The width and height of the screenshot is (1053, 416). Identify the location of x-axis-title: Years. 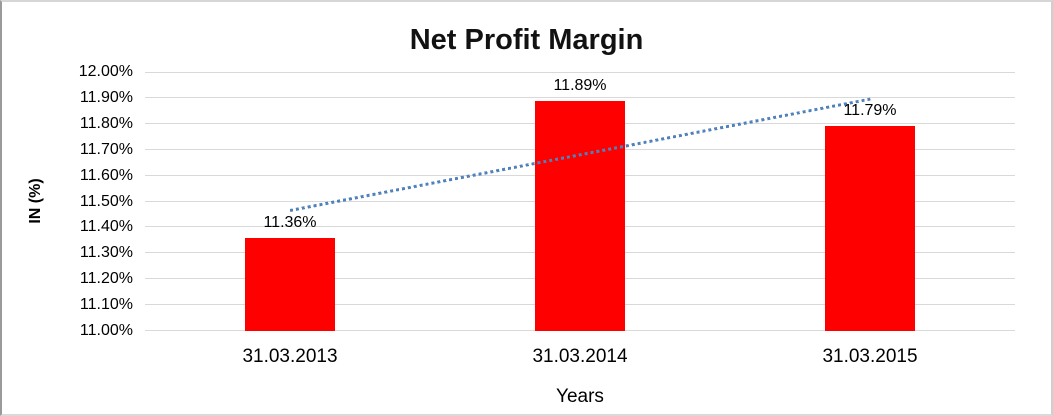
(580, 396).